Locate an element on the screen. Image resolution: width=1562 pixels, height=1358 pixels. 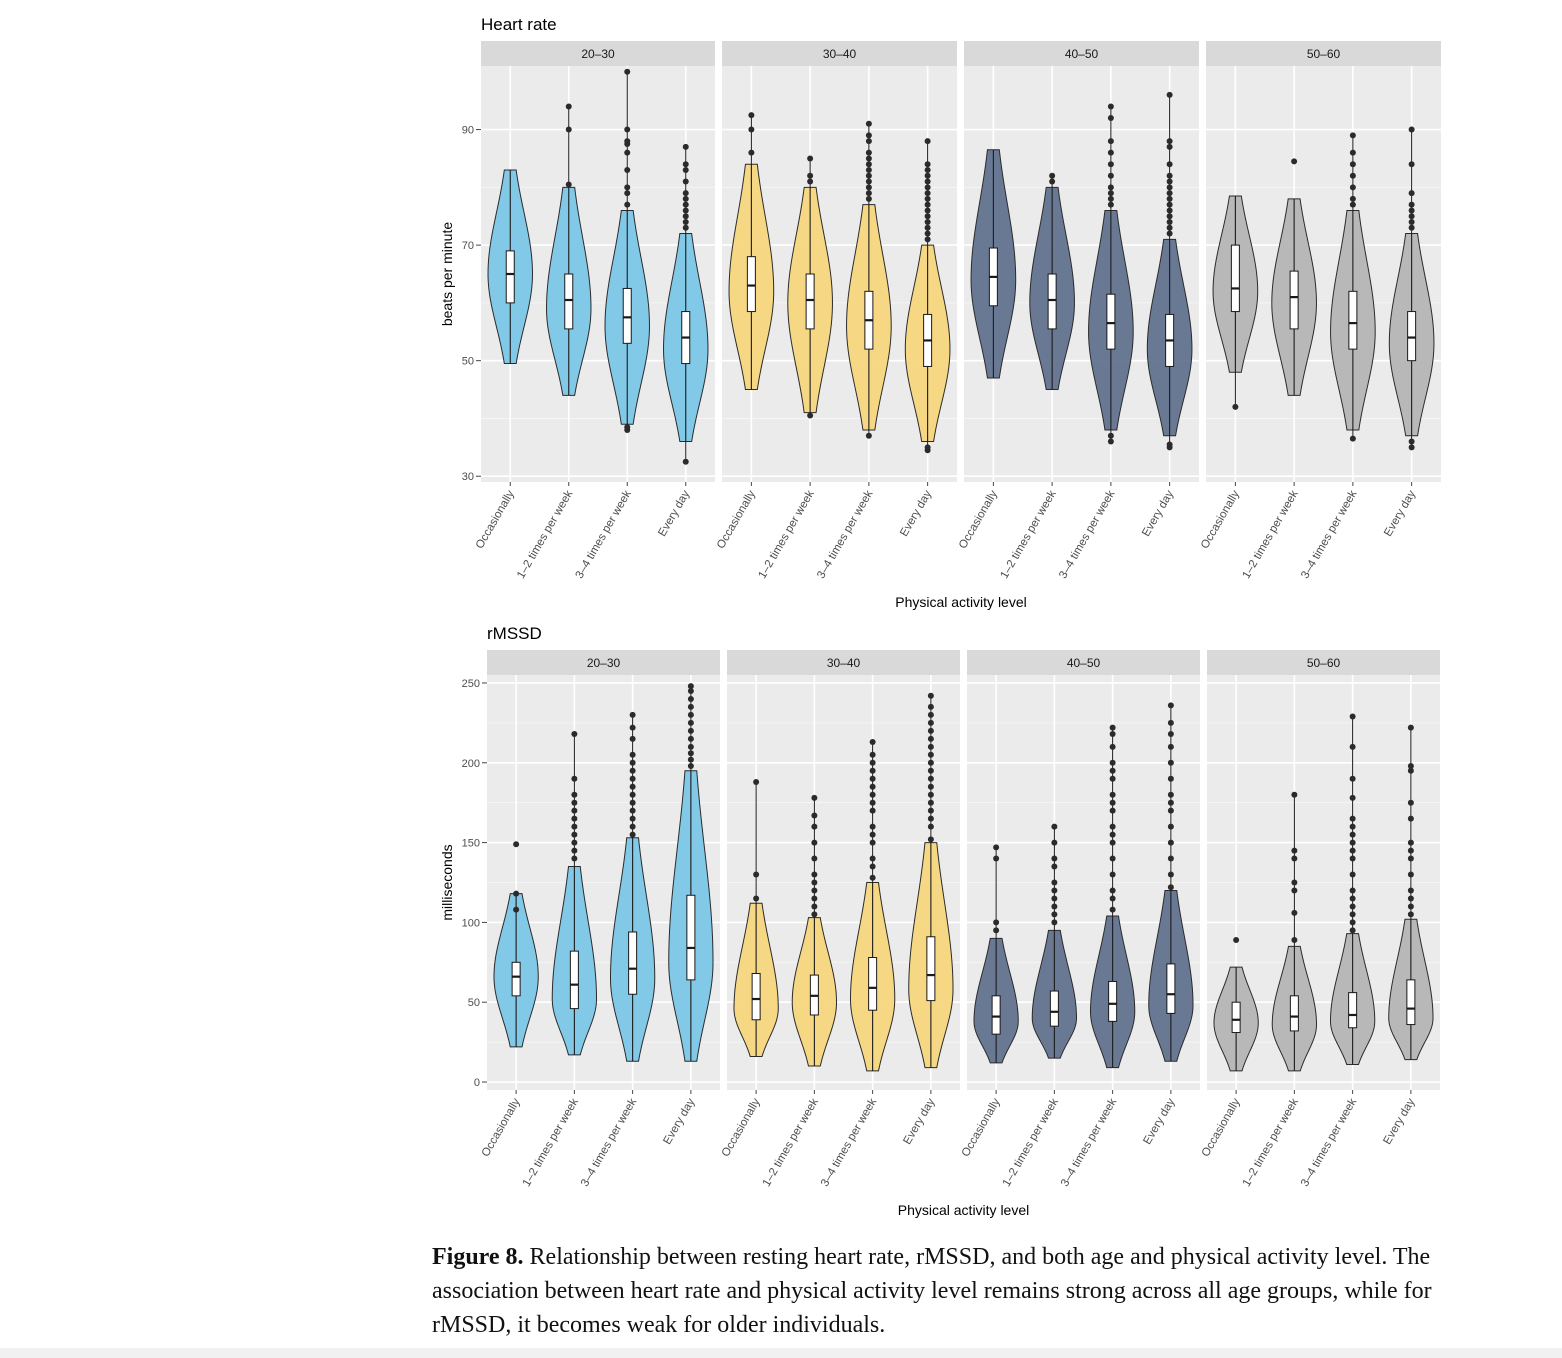
page-bottom-strip is located at coordinates (781, 1353).